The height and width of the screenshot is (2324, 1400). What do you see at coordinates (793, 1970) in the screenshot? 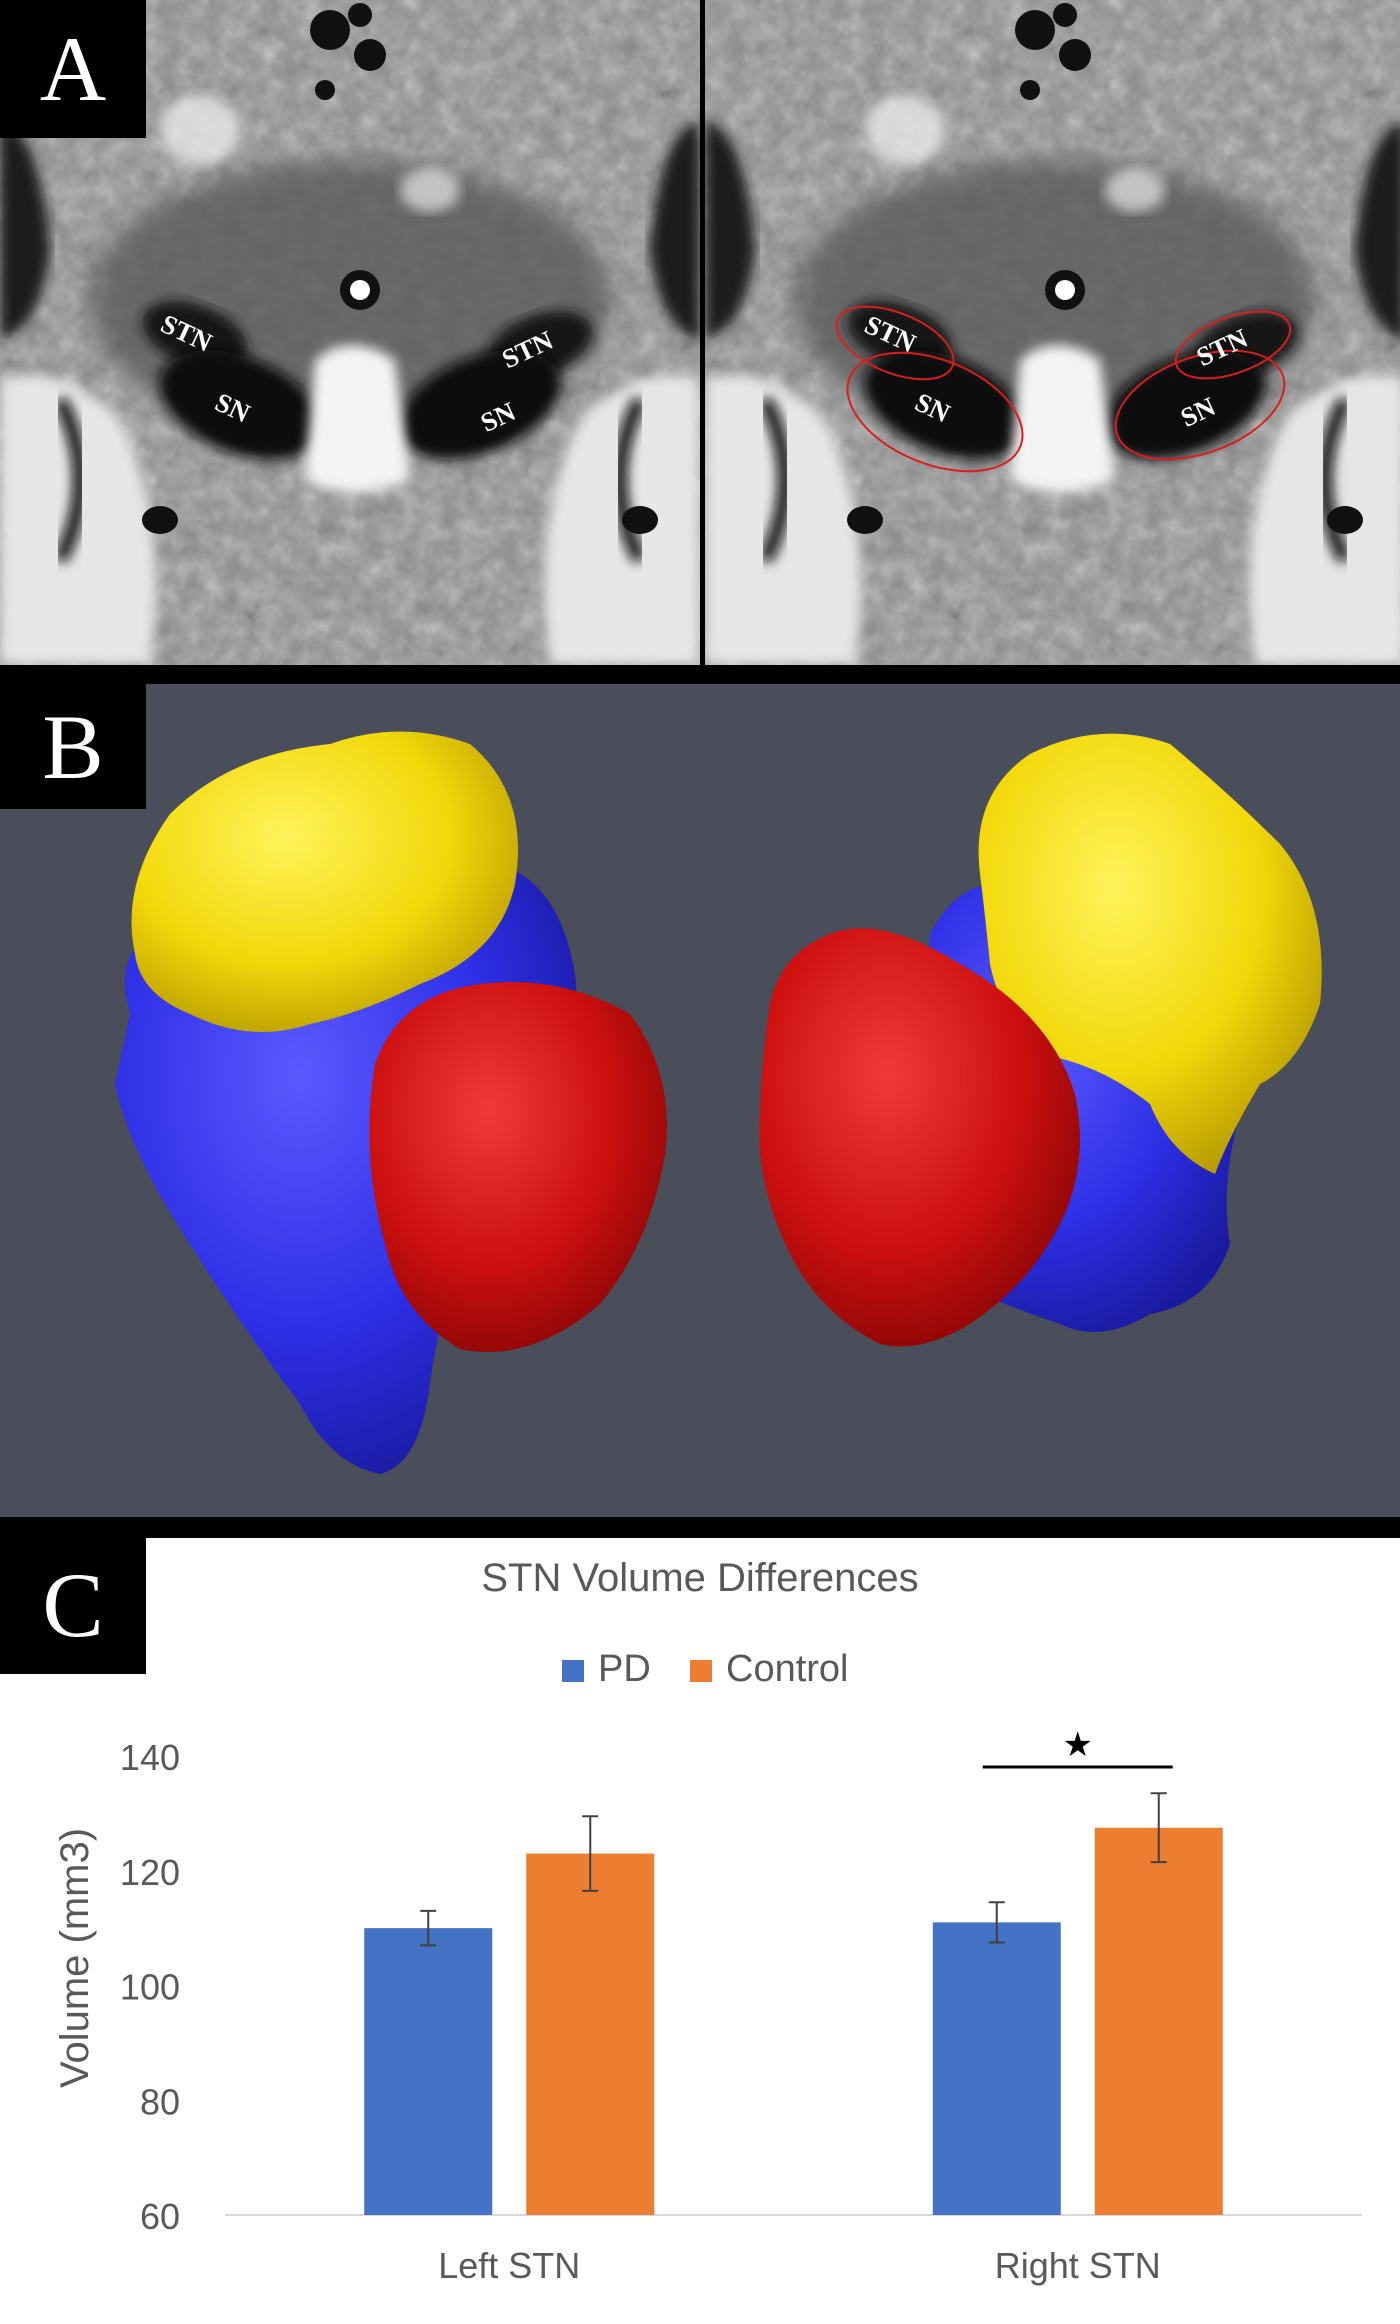
I see `chart-bars: ★` at bounding box center [793, 1970].